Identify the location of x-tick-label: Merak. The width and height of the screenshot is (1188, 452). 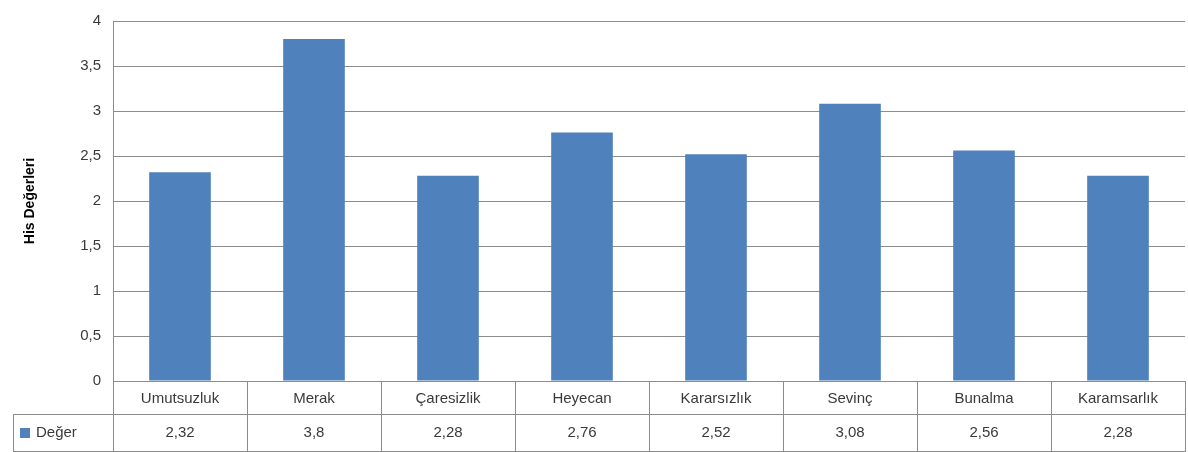
(314, 398).